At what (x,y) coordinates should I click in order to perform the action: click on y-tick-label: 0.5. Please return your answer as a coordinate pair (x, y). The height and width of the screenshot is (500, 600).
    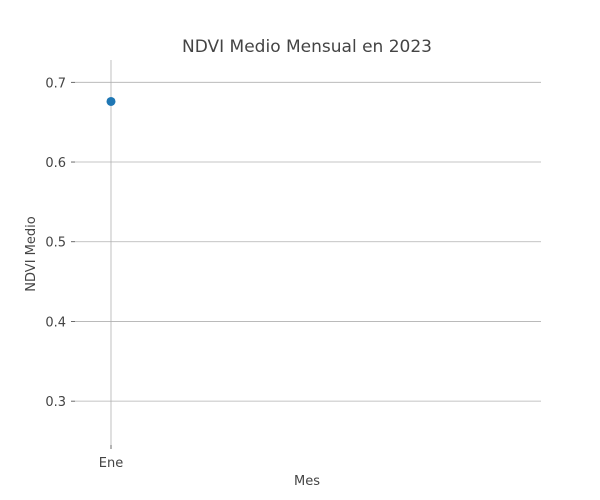
    Looking at the image, I should click on (55, 243).